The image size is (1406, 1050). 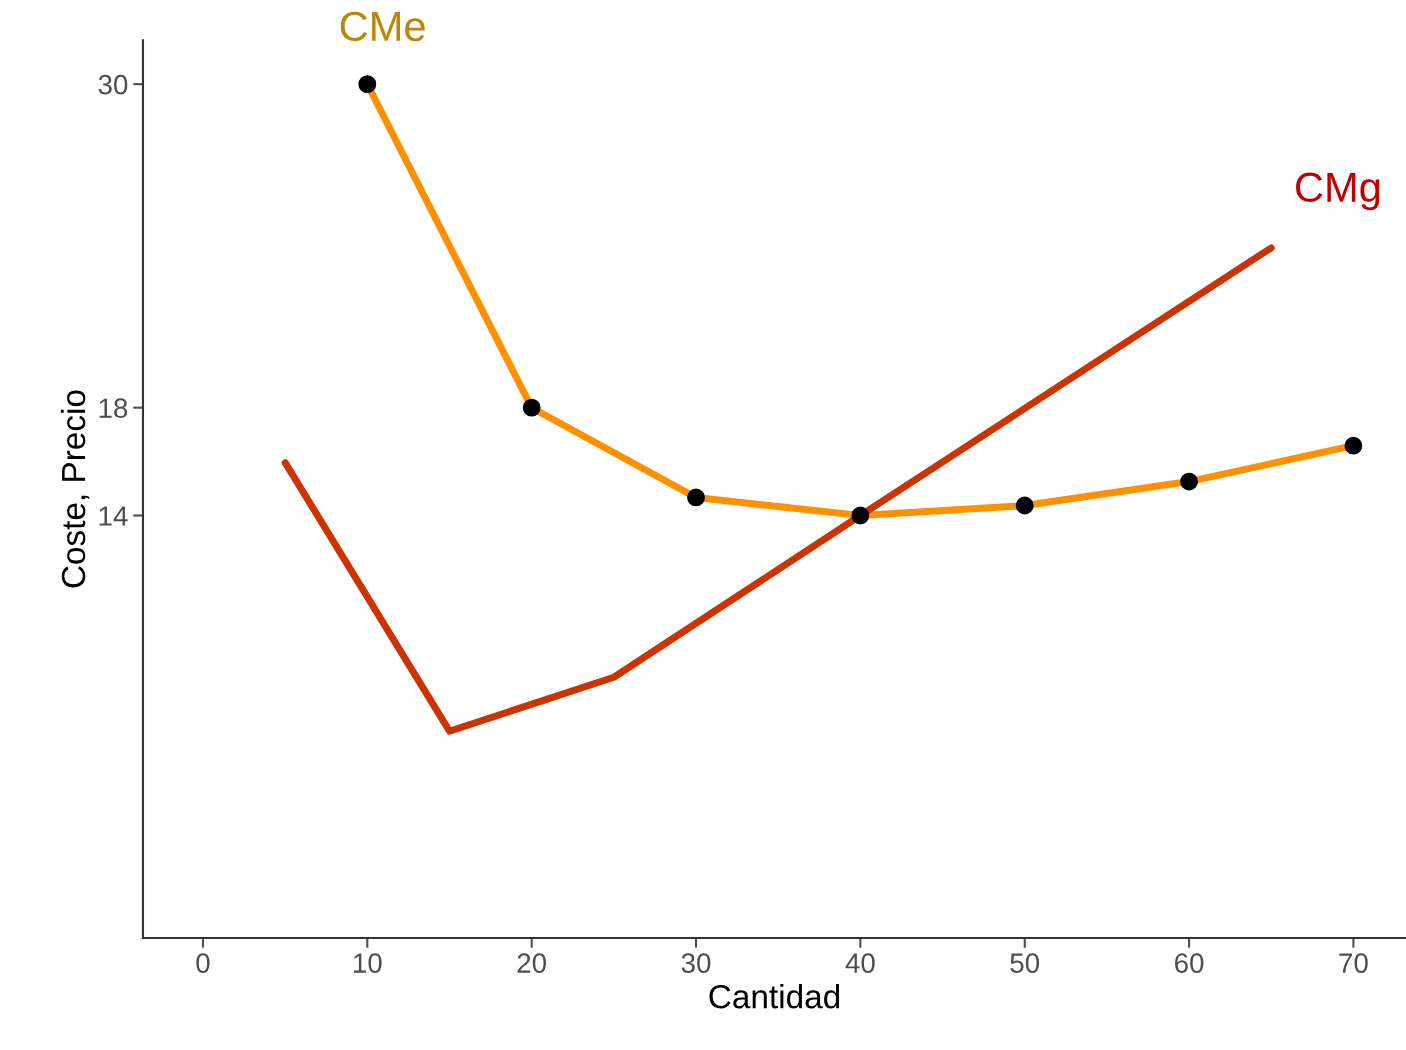 I want to click on x-tick-label: 0, so click(x=203, y=963).